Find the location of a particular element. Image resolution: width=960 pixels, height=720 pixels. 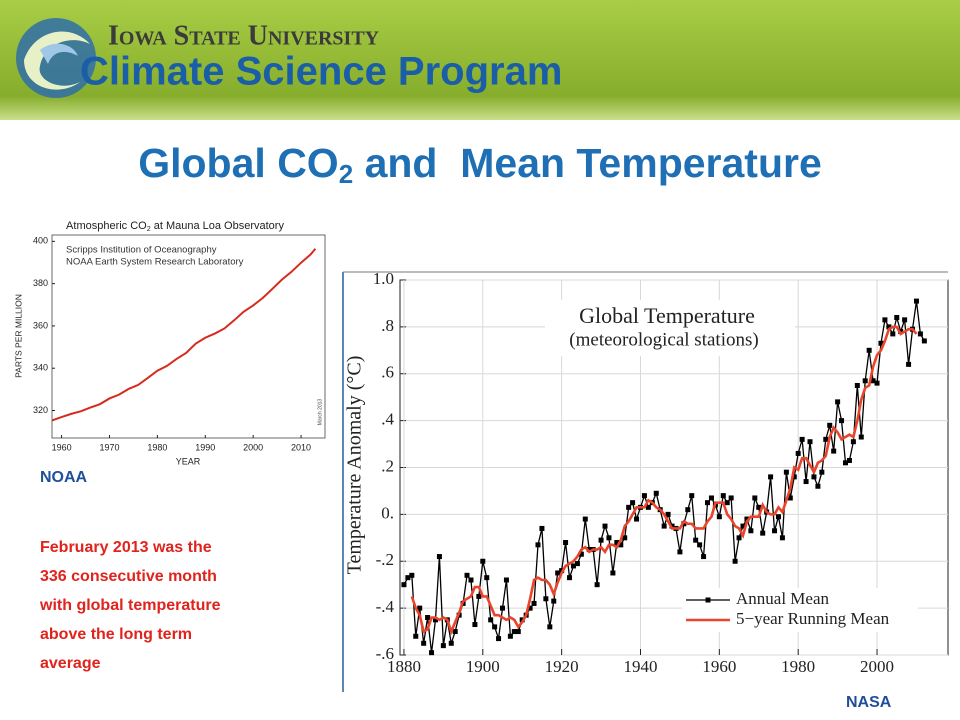

chart-panel is located at coordinates (171, 337).